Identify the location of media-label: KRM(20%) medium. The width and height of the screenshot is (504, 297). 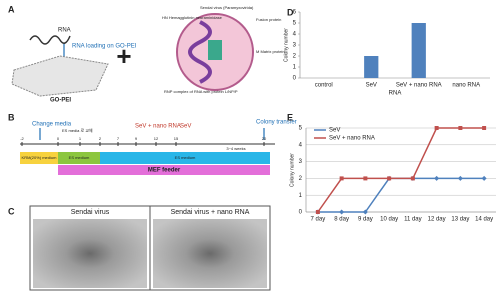
(40, 157).